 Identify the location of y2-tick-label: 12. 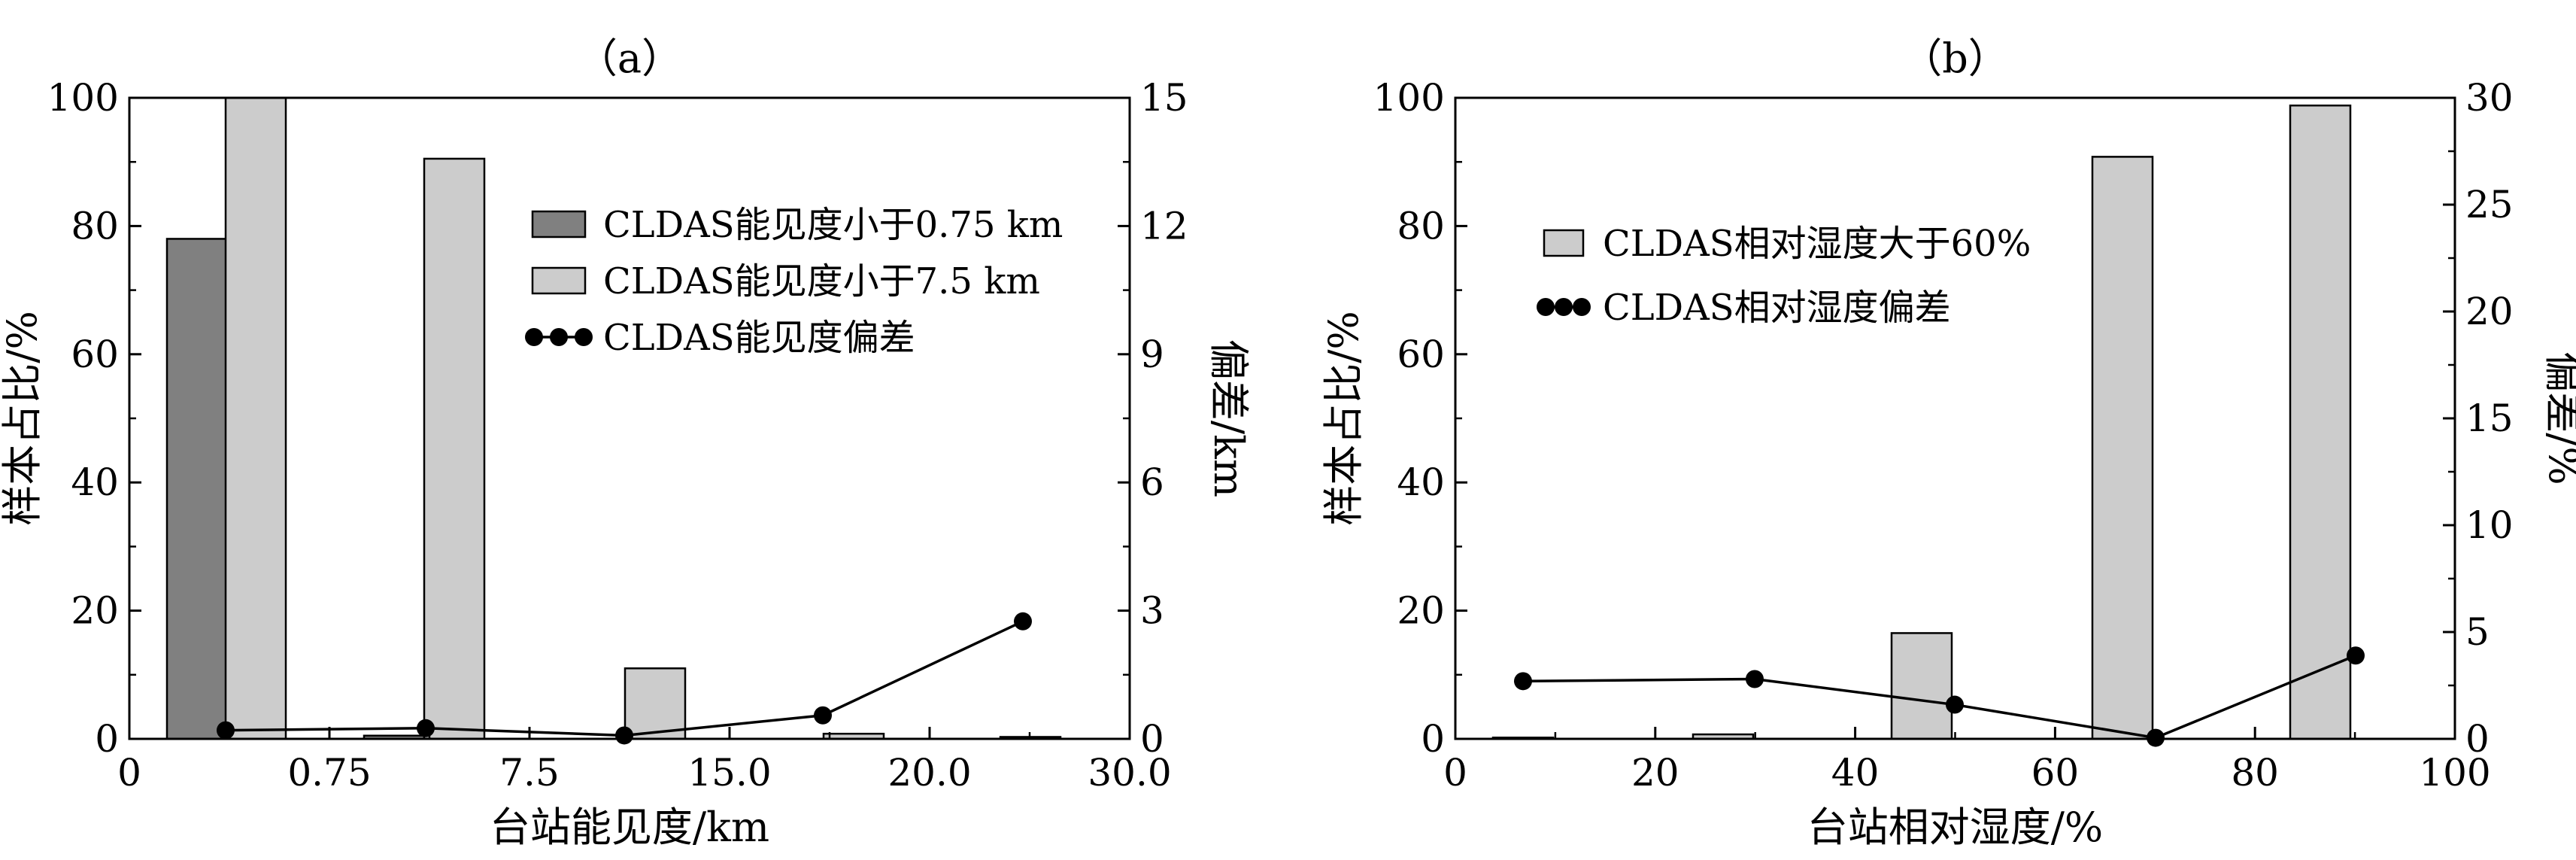
(1164, 226).